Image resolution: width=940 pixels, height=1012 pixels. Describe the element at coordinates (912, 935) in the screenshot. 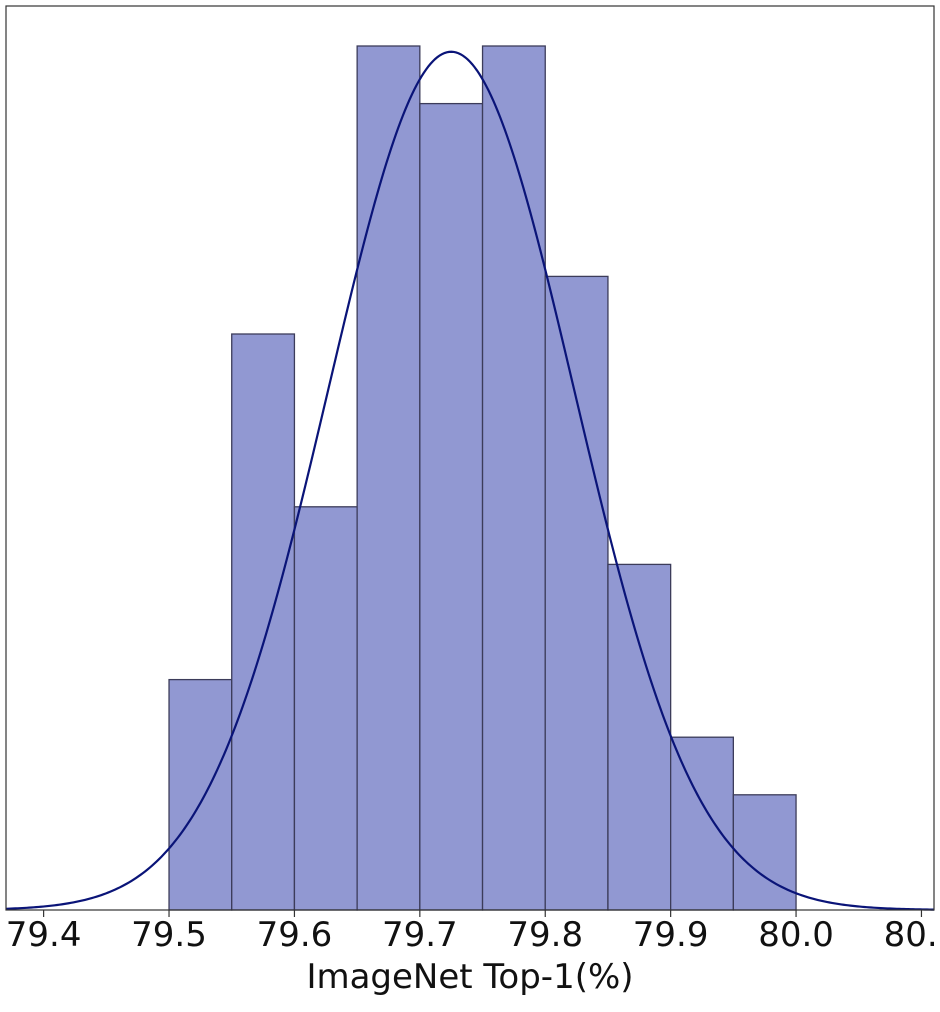

I see `x-tick-label-8: 80.1` at that location.